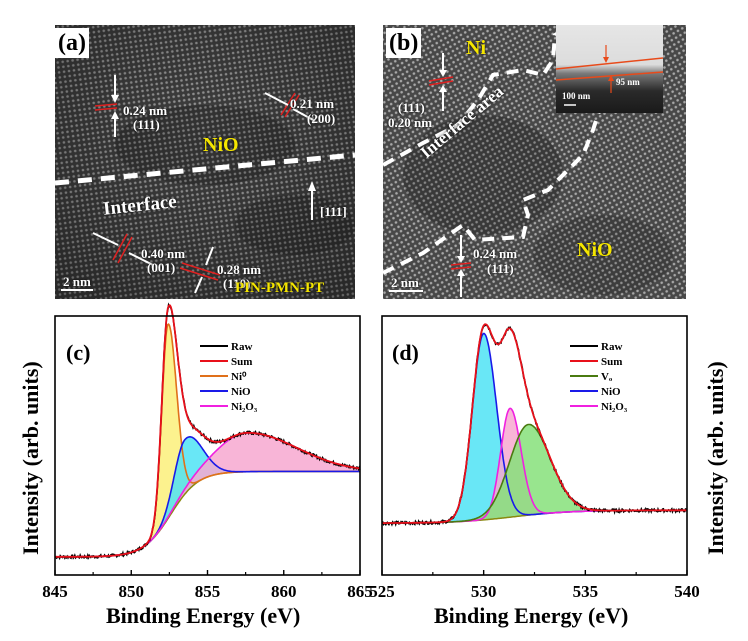 The height and width of the screenshot is (641, 748). Describe the element at coordinates (207, 514) in the screenshot. I see `background-line` at that location.